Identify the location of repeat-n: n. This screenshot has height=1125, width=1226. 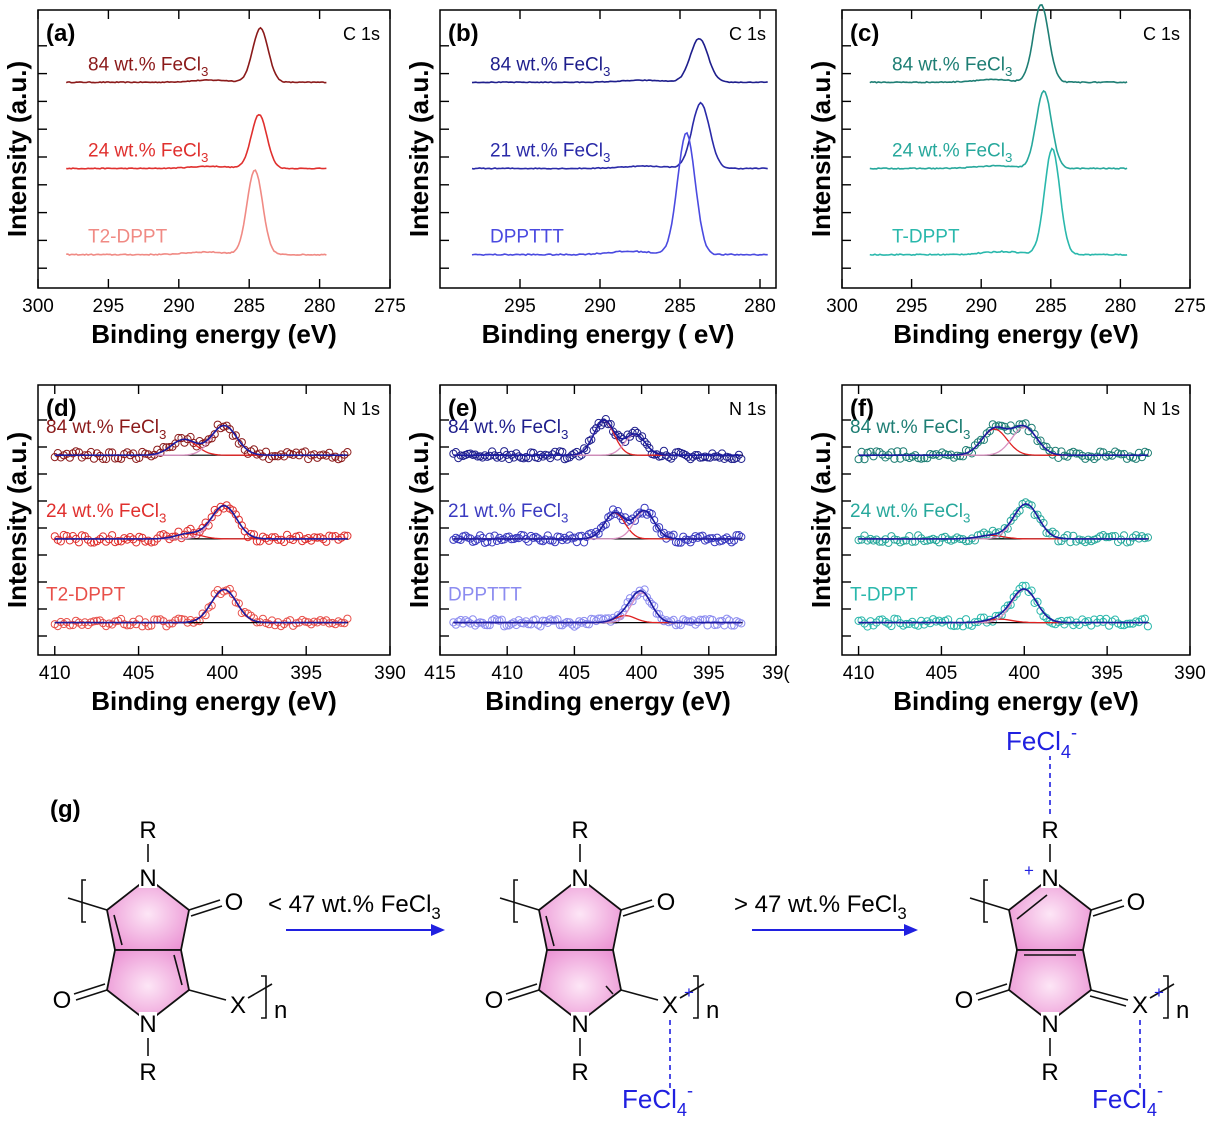
(712, 1010).